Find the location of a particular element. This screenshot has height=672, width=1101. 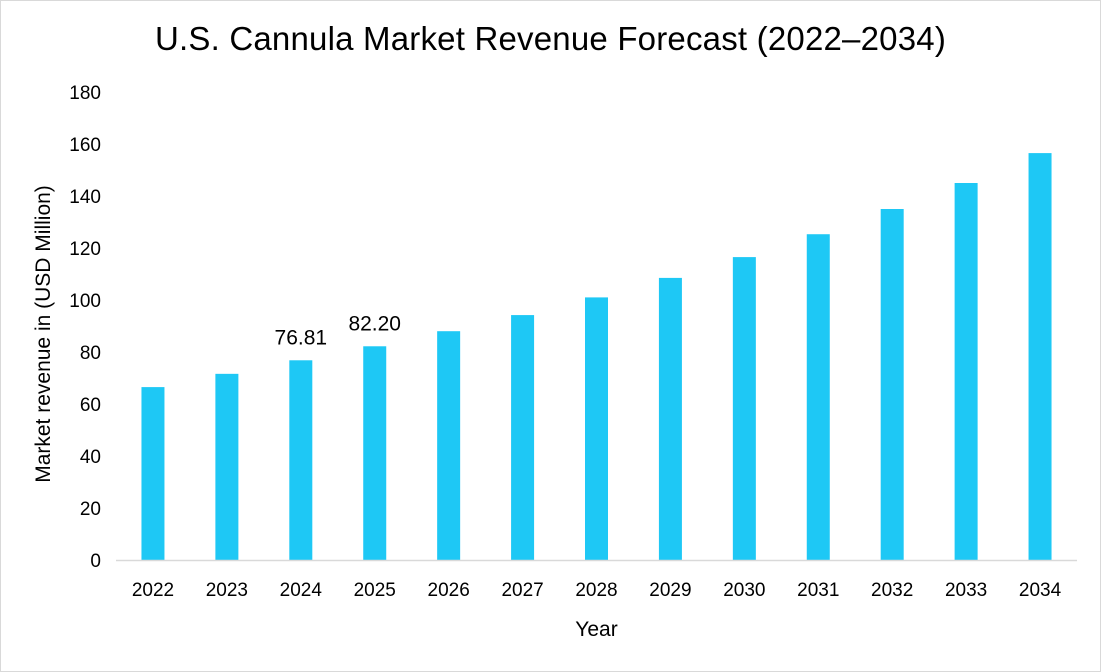

bar-2033 is located at coordinates (966, 371).